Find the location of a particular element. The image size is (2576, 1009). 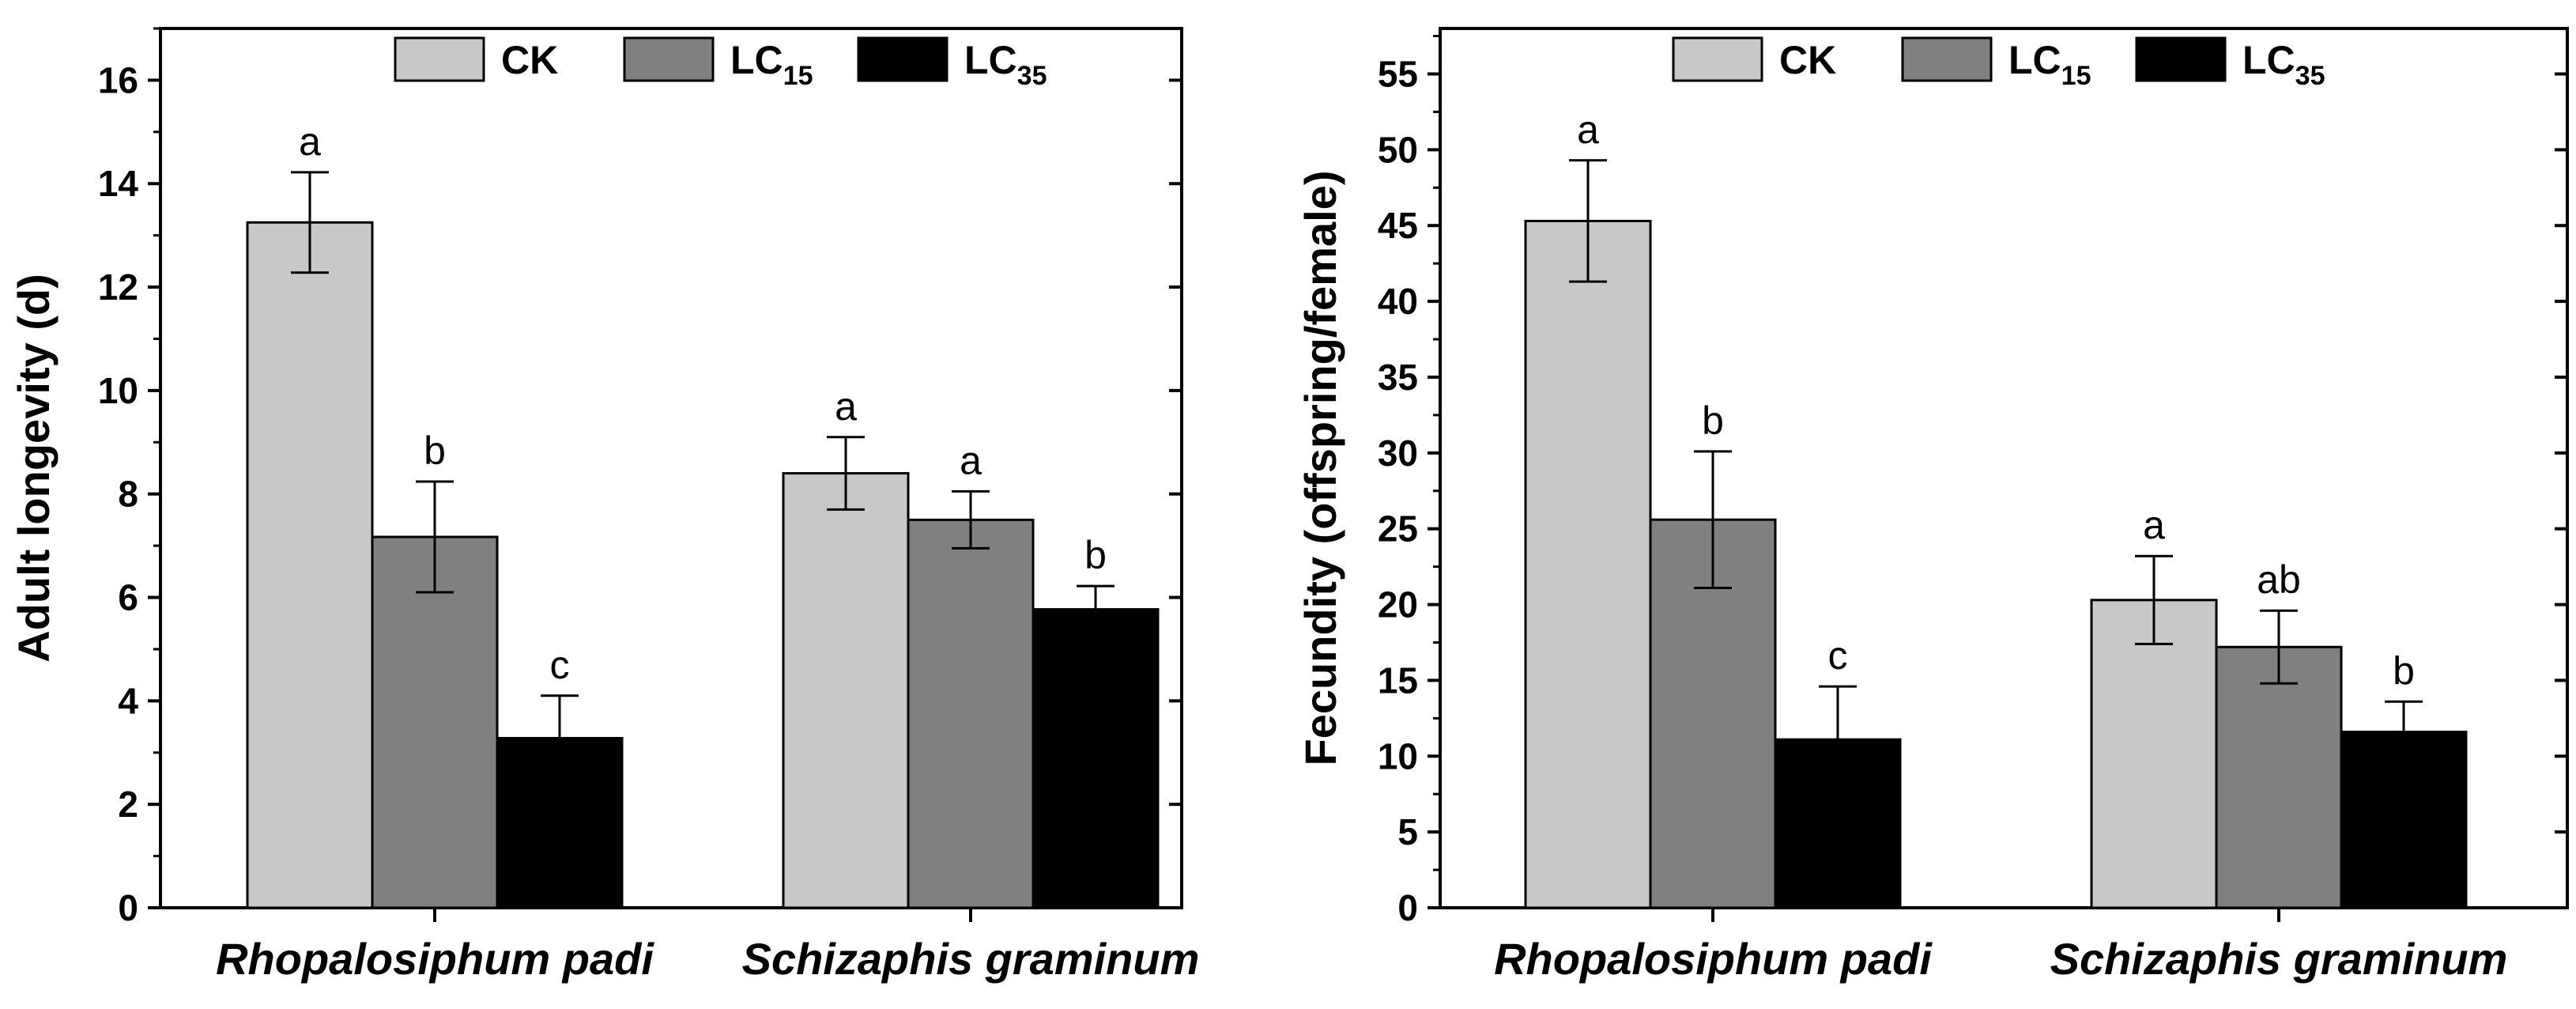

y-tick-label: 30 is located at coordinates (1398, 453).